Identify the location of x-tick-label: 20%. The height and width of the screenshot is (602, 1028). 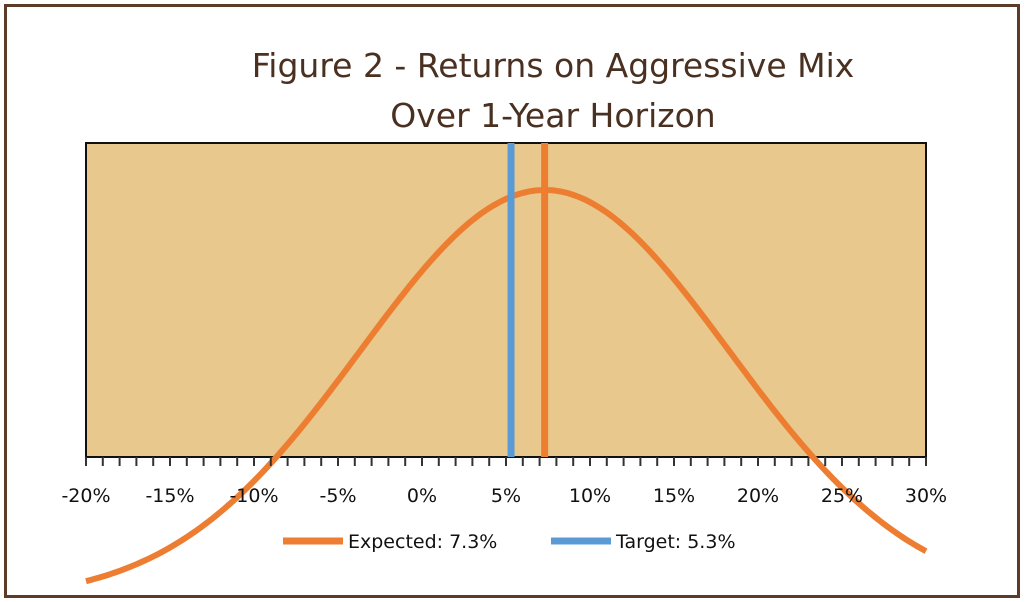
(758, 496).